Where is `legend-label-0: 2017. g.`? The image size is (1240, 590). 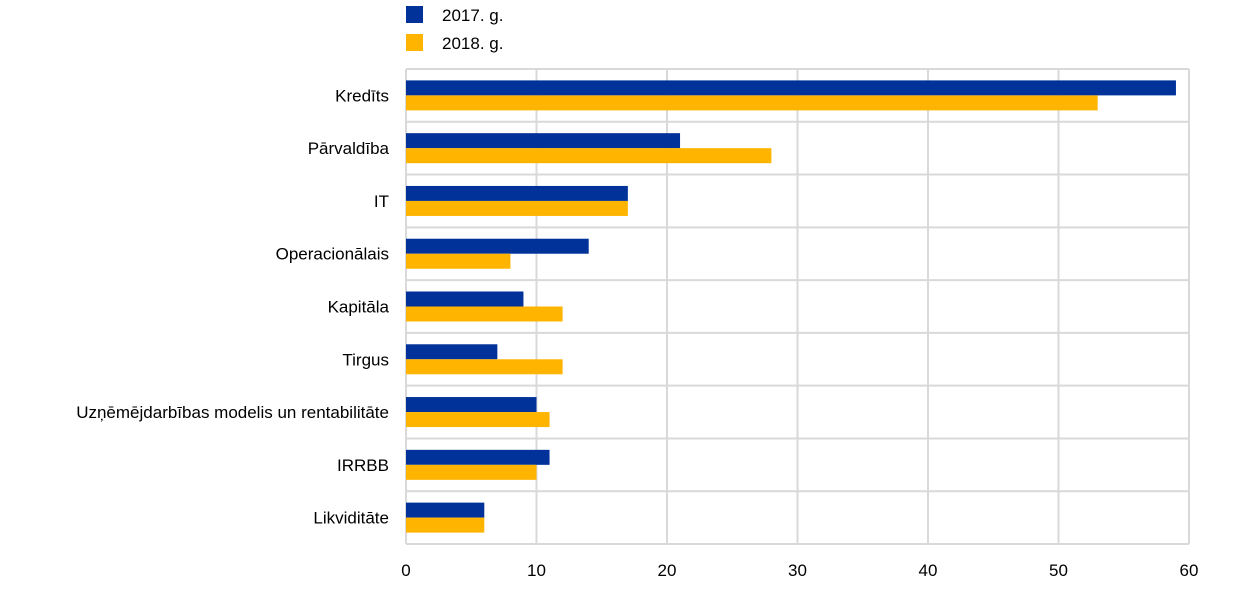
legend-label-0: 2017. g. is located at coordinates (472, 15).